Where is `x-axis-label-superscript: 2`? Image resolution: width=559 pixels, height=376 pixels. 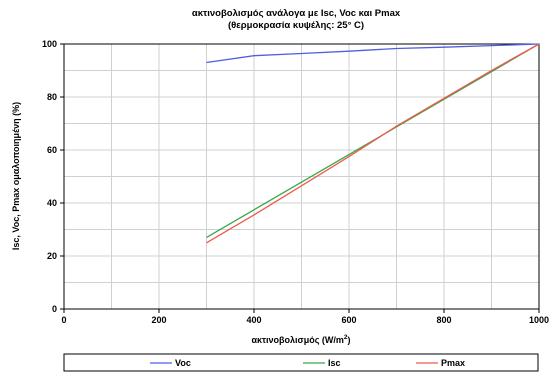
x-axis-label-superscript: 2 is located at coordinates (346, 337).